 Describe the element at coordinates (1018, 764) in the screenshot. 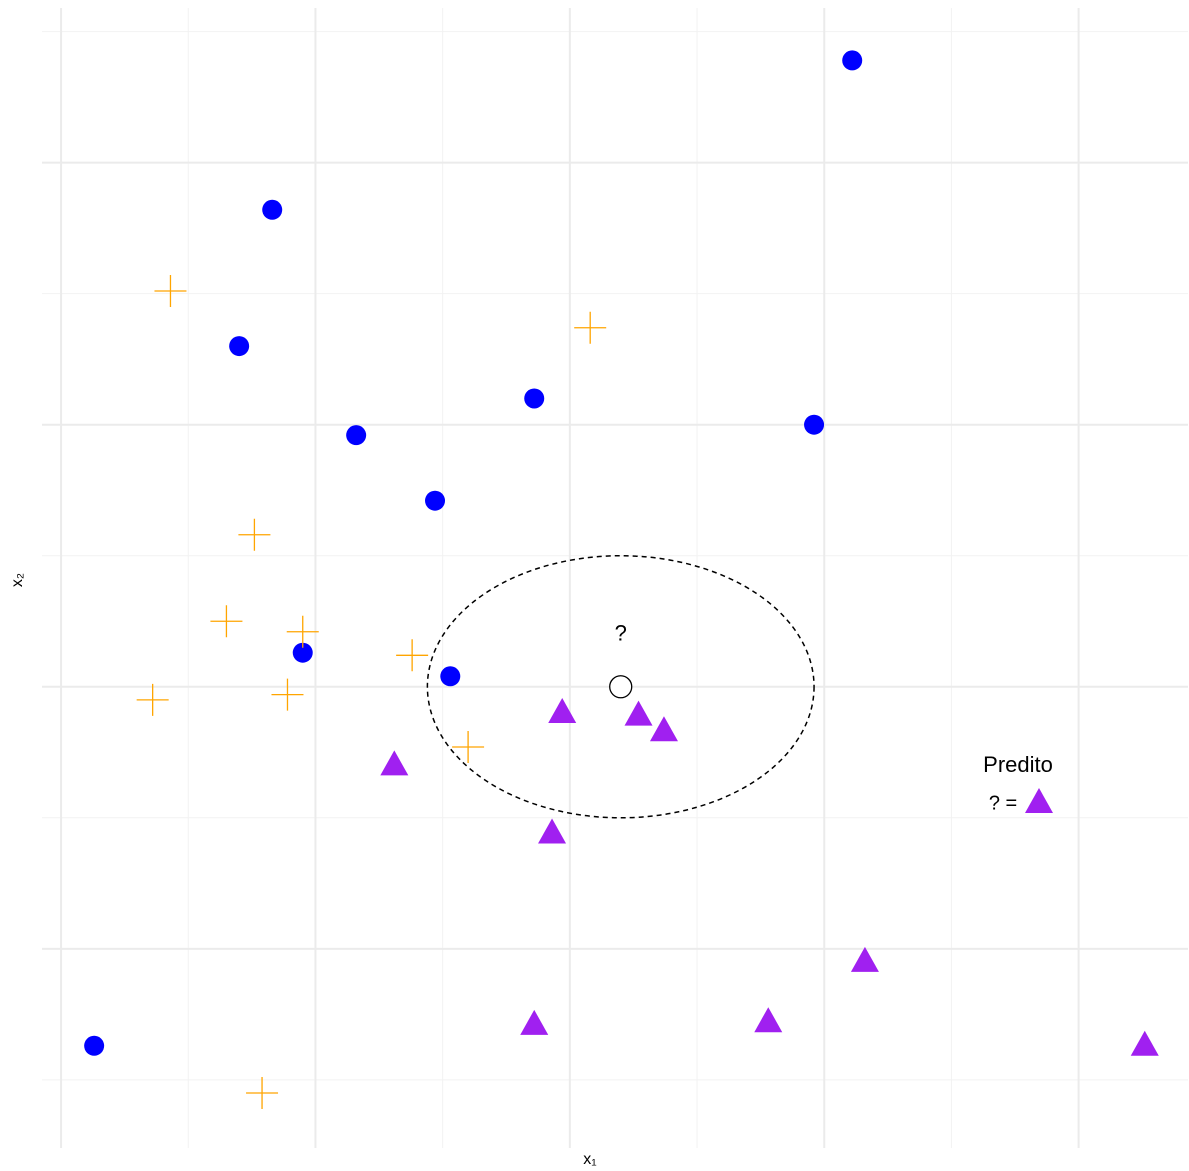

I see `legend-title: Predito` at that location.